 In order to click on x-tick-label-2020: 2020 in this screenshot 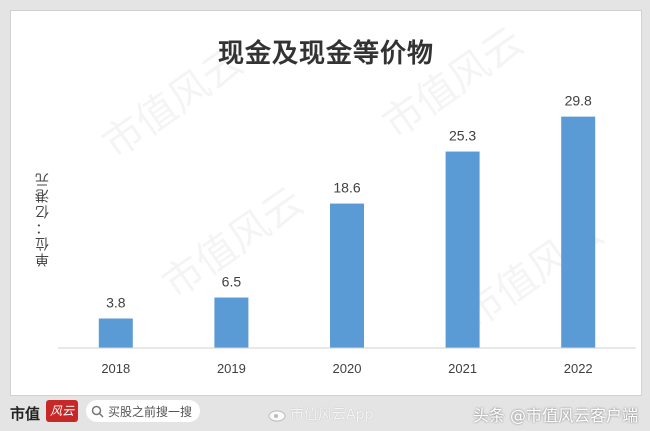, I will do `click(347, 368)`.